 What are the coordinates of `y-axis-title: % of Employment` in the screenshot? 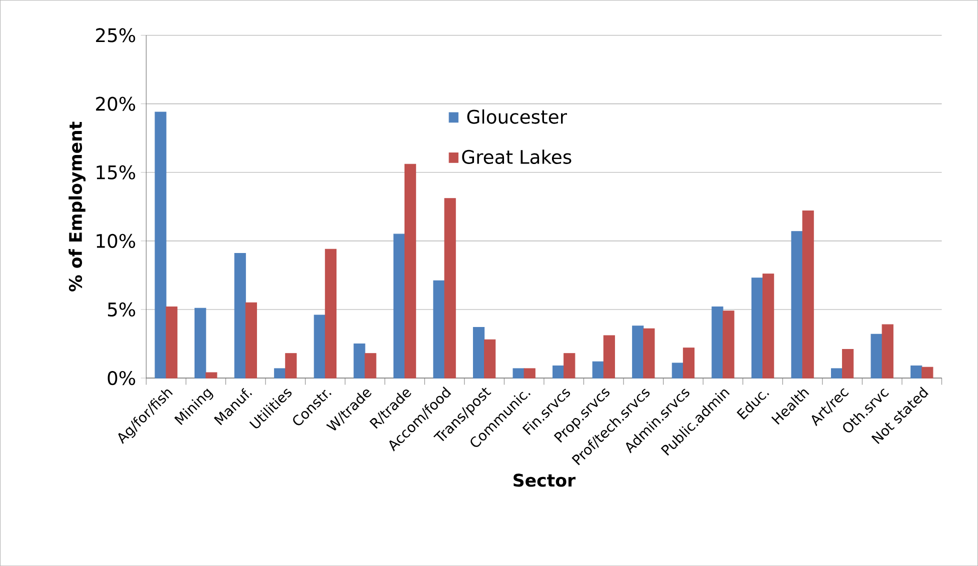 It's located at (77, 207).